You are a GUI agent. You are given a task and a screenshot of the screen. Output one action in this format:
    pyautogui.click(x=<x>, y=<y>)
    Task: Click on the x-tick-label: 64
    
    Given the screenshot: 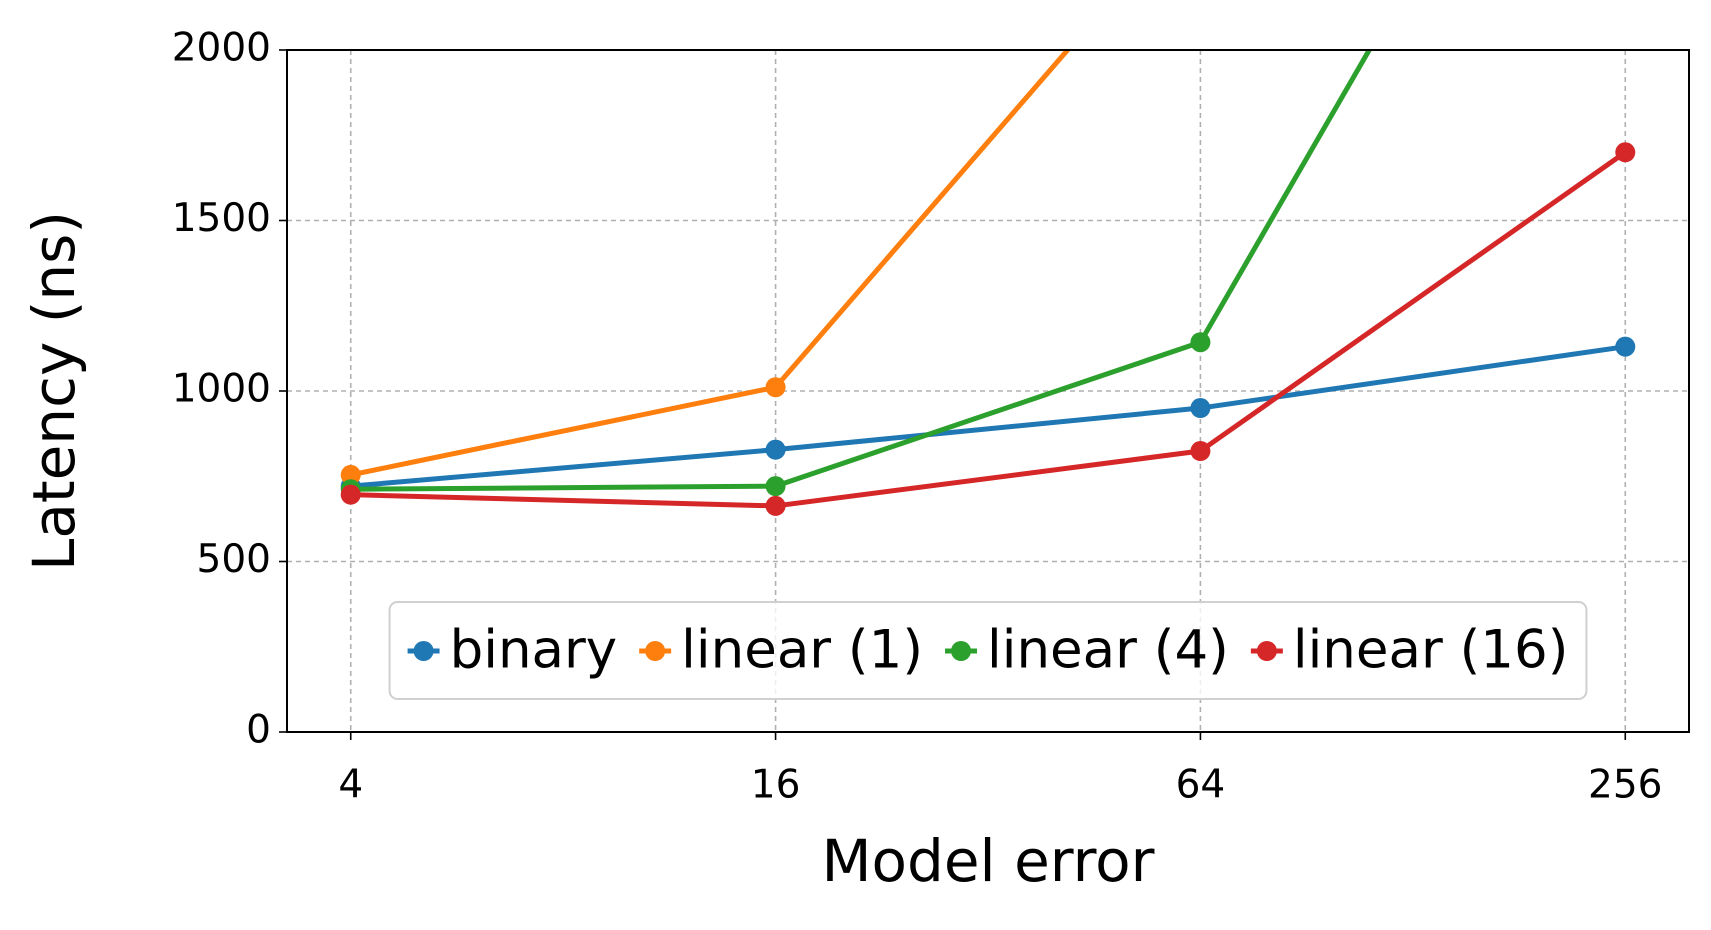 What is the action you would take?
    pyautogui.click(x=1201, y=785)
    